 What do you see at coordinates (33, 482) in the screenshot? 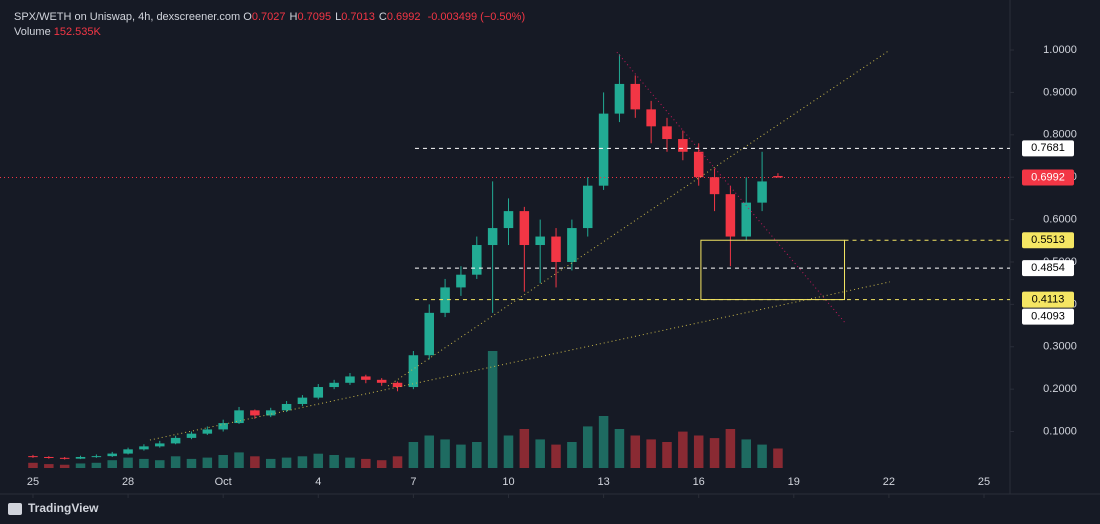
I see `x-tick-label: 25` at bounding box center [33, 482].